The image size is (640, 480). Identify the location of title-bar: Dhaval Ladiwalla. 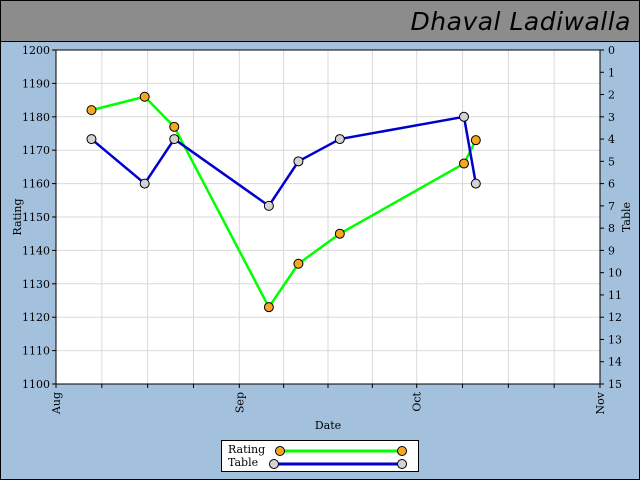
(320, 21).